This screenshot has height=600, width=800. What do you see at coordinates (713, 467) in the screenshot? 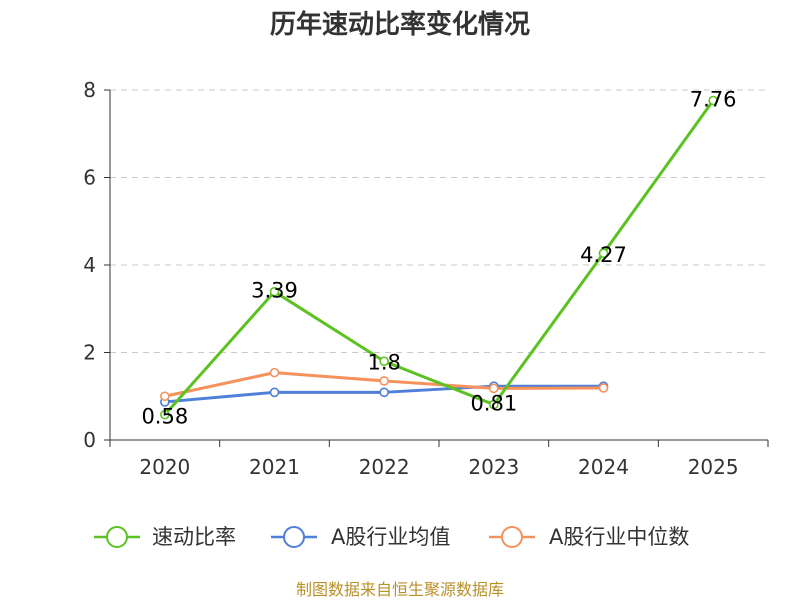
I see `x-tick-label: 2025` at bounding box center [713, 467].